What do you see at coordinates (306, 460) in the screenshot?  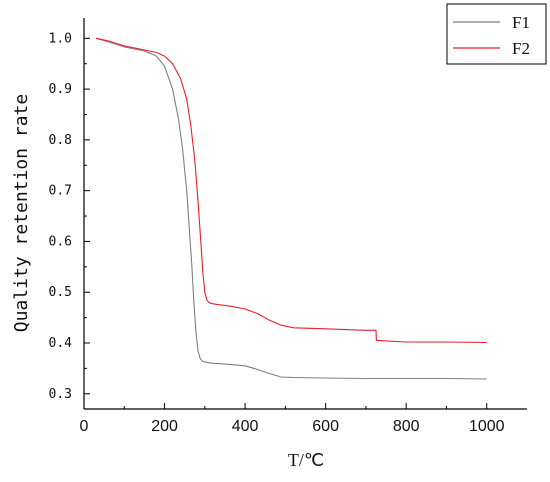 I see `x-axis-title: T/℃` at bounding box center [306, 460].